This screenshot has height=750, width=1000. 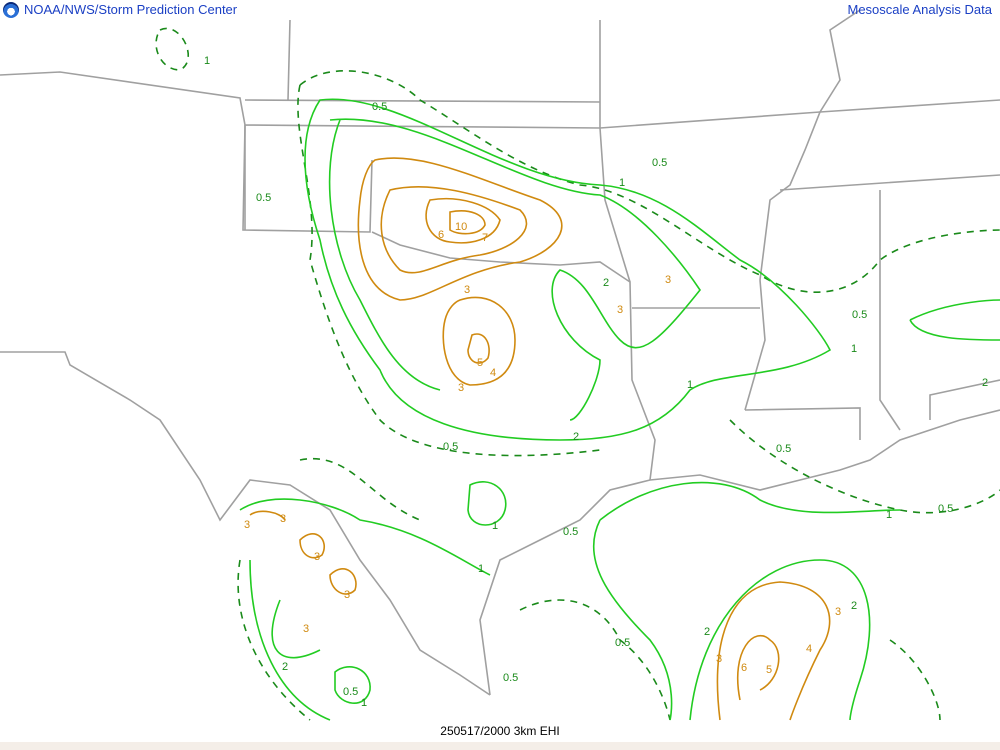 I want to click on agency-title: NOAA/NWS/Storm Prediction Center, so click(x=131, y=9).